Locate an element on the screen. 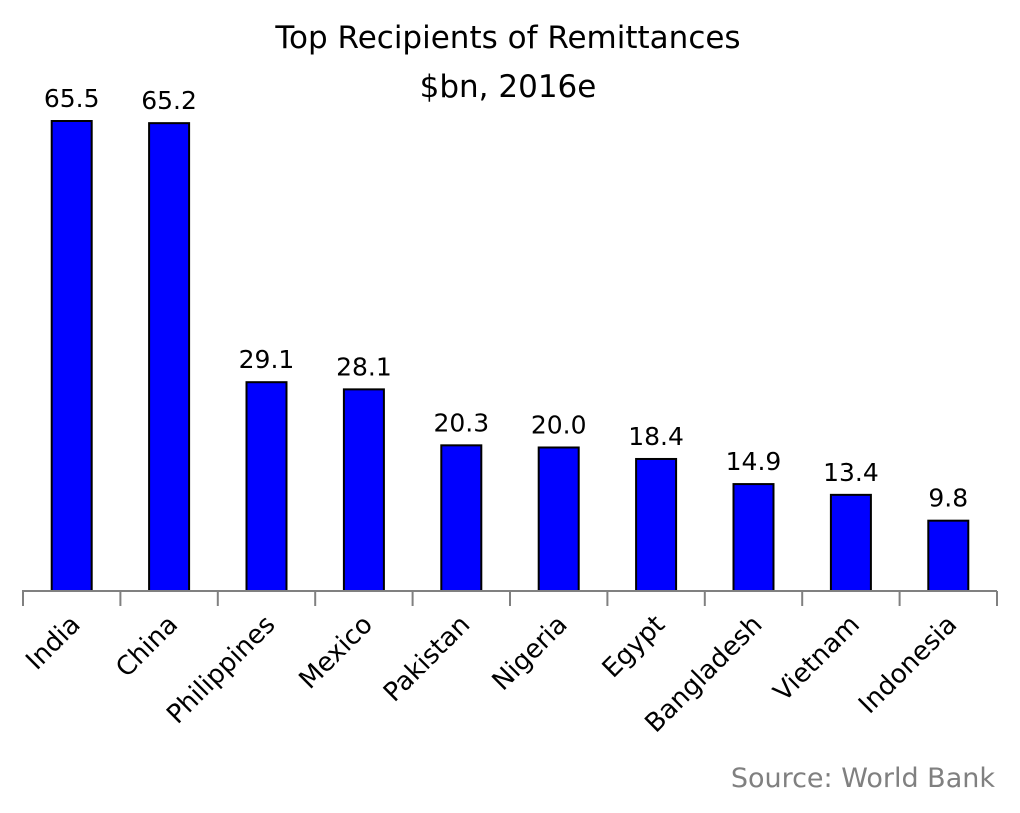 The width and height of the screenshot is (1020, 813). data-label: 18.4 is located at coordinates (656, 436).